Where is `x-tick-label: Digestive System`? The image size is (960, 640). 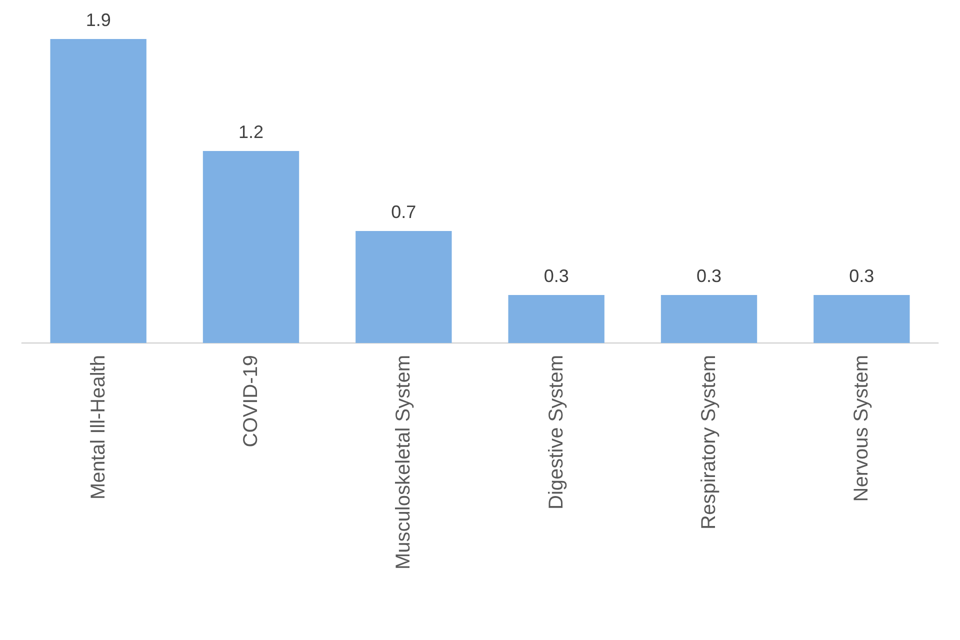 x-tick-label: Digestive System is located at coordinates (556, 432).